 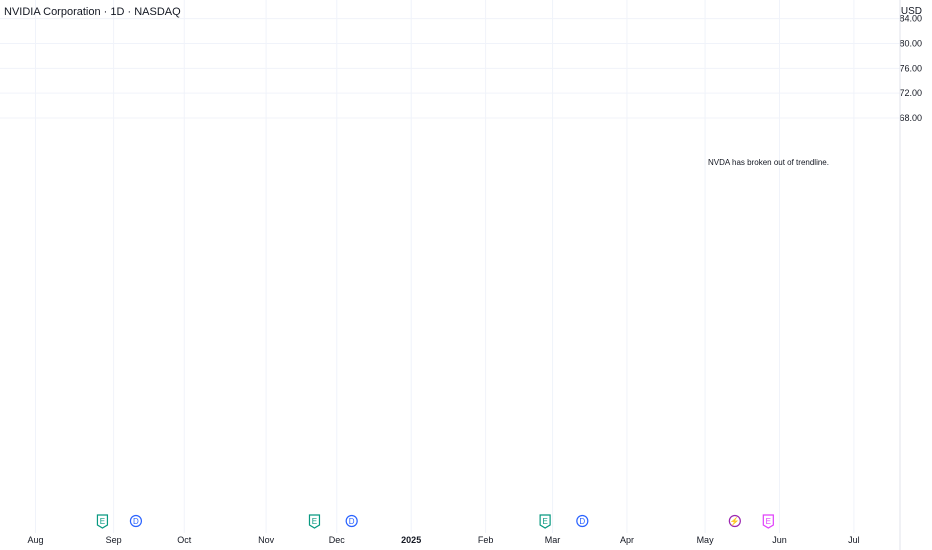 What do you see at coordinates (768, 162) in the screenshot?
I see `trendline-annotation: NVDA has broken out of trendline.` at bounding box center [768, 162].